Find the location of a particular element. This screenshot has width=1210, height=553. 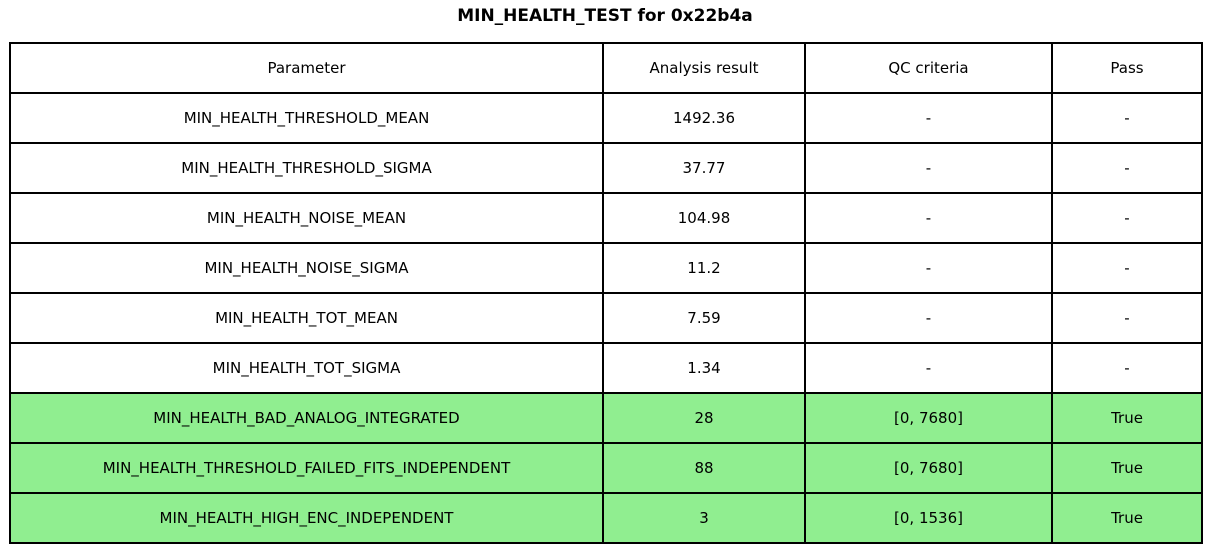

column-header-qc-criteria: QC criteria is located at coordinates (928, 68).